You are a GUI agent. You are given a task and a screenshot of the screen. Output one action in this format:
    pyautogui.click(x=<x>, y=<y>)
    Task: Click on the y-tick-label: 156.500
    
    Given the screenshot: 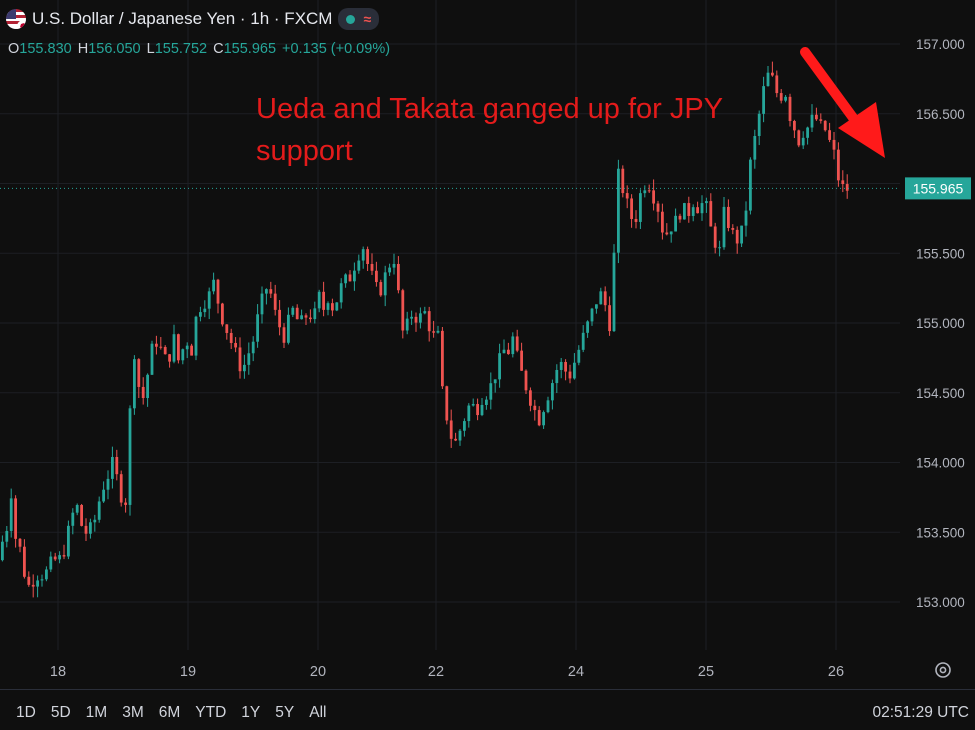 What is the action you would take?
    pyautogui.click(x=940, y=114)
    